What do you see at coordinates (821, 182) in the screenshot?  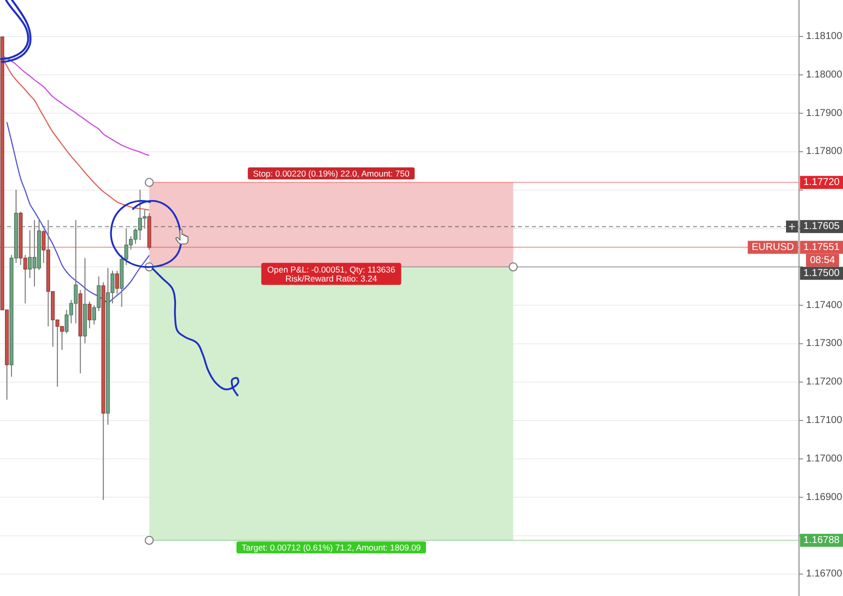 I see `ref-line-label: 1.17720` at bounding box center [821, 182].